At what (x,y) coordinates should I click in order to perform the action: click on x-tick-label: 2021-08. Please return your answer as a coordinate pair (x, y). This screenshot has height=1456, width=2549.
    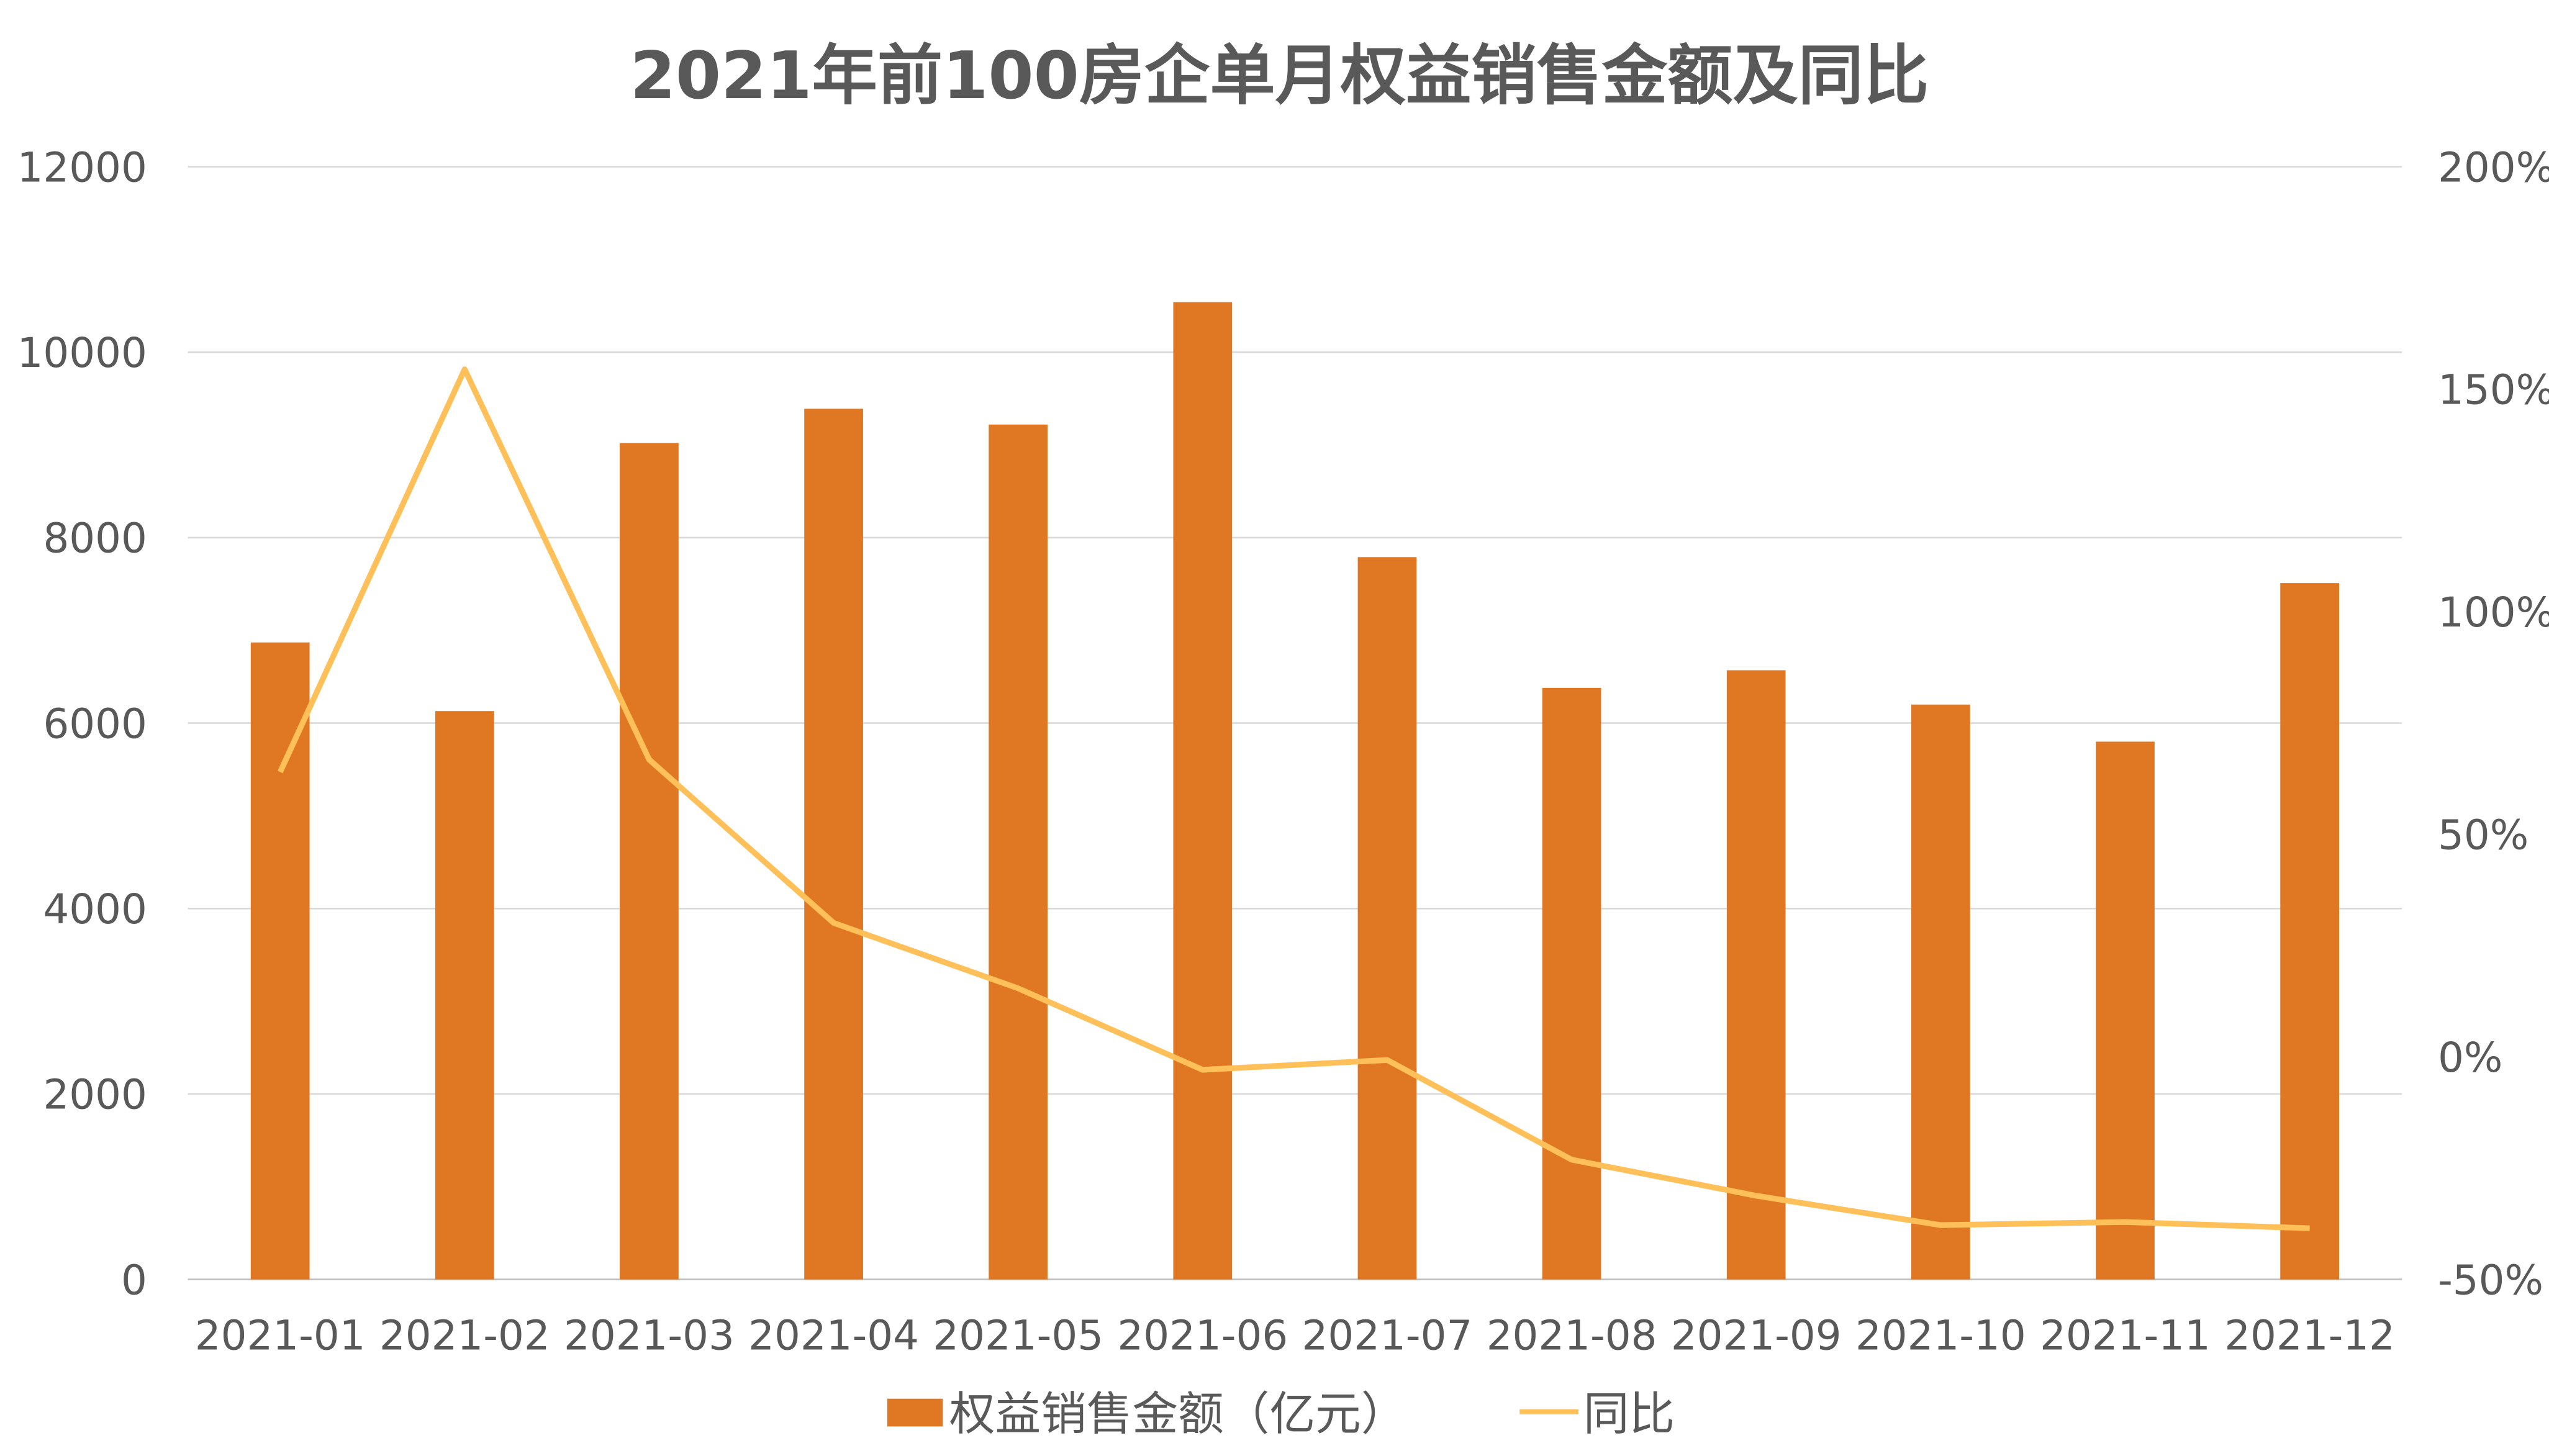
    Looking at the image, I should click on (1572, 1336).